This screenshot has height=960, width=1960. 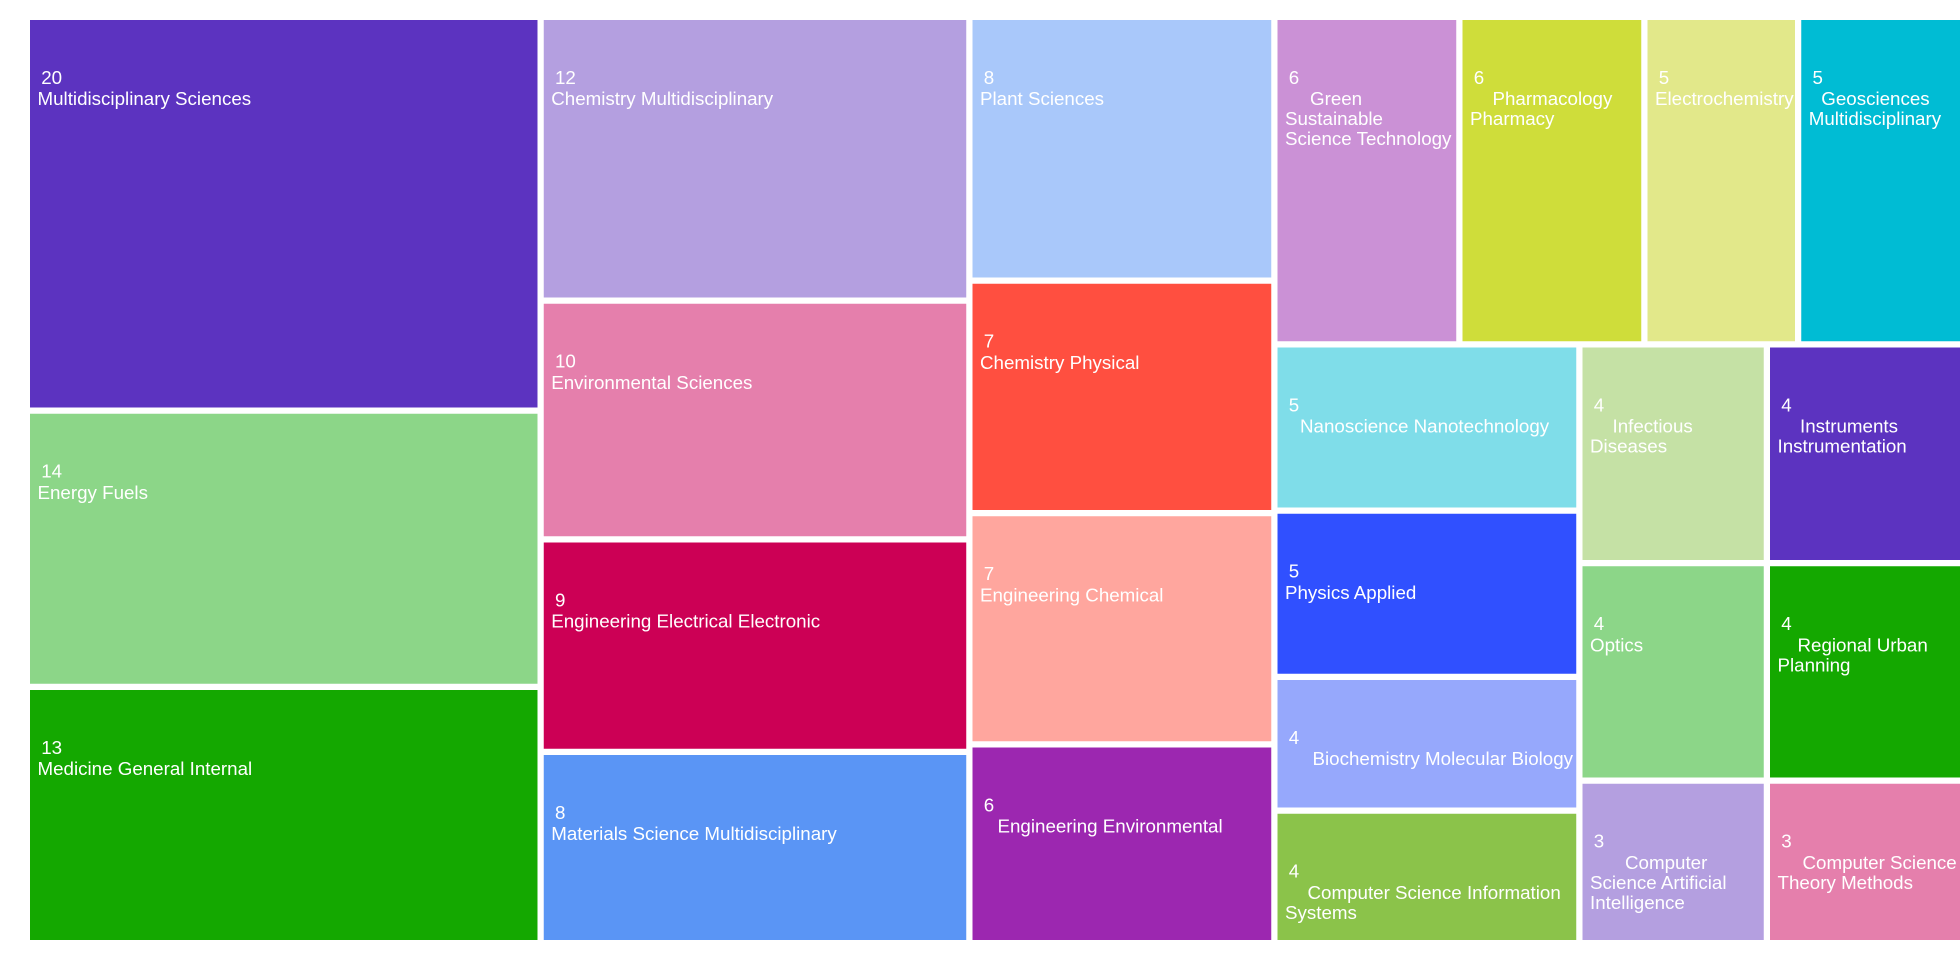 I want to click on cell-category-label: Nanoscience Nanotechnology, so click(x=1425, y=427).